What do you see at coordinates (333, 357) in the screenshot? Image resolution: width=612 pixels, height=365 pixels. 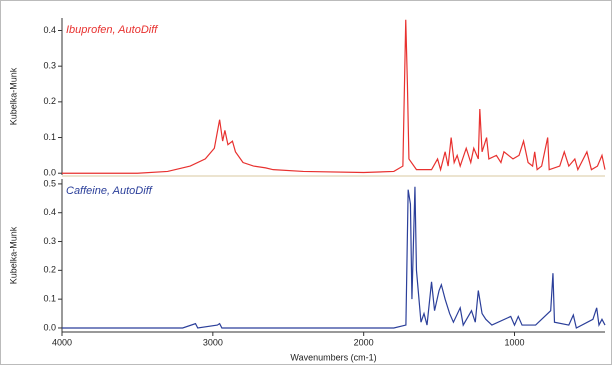 I see `x-axis-label: Wavenumbers (cm-1)` at bounding box center [333, 357].